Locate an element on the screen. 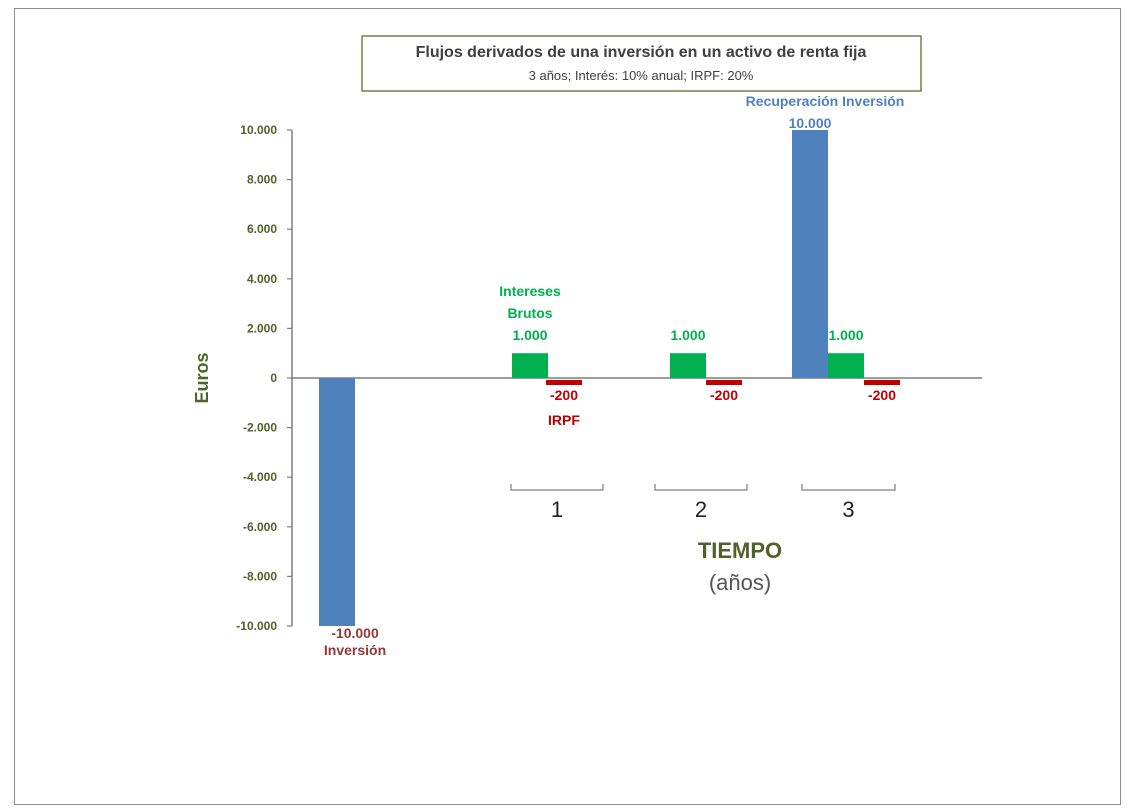  y-tick-label: 10.000 is located at coordinates (258, 130).